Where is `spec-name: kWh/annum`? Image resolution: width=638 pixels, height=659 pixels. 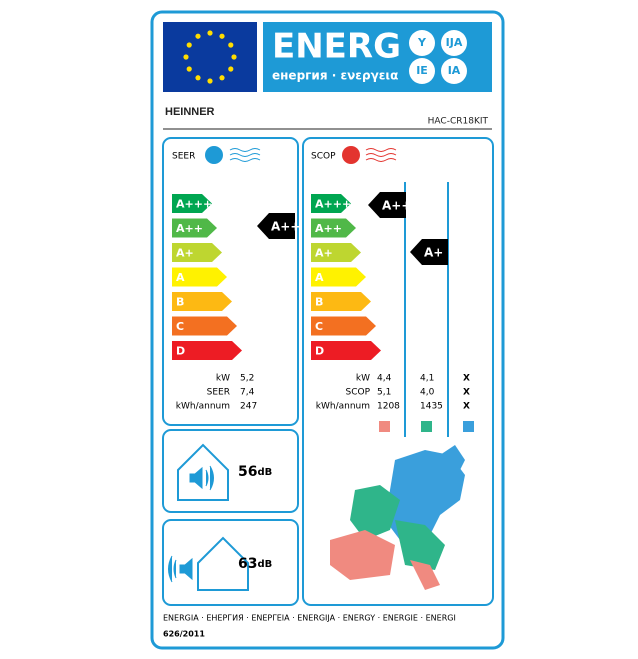 spec-name: kWh/annum is located at coordinates (203, 407).